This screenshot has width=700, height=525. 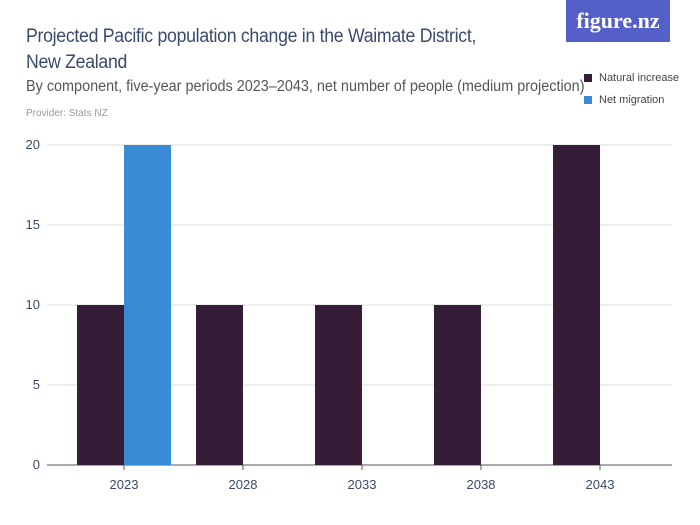 I want to click on x-tick-label: 2043, so click(x=600, y=484).